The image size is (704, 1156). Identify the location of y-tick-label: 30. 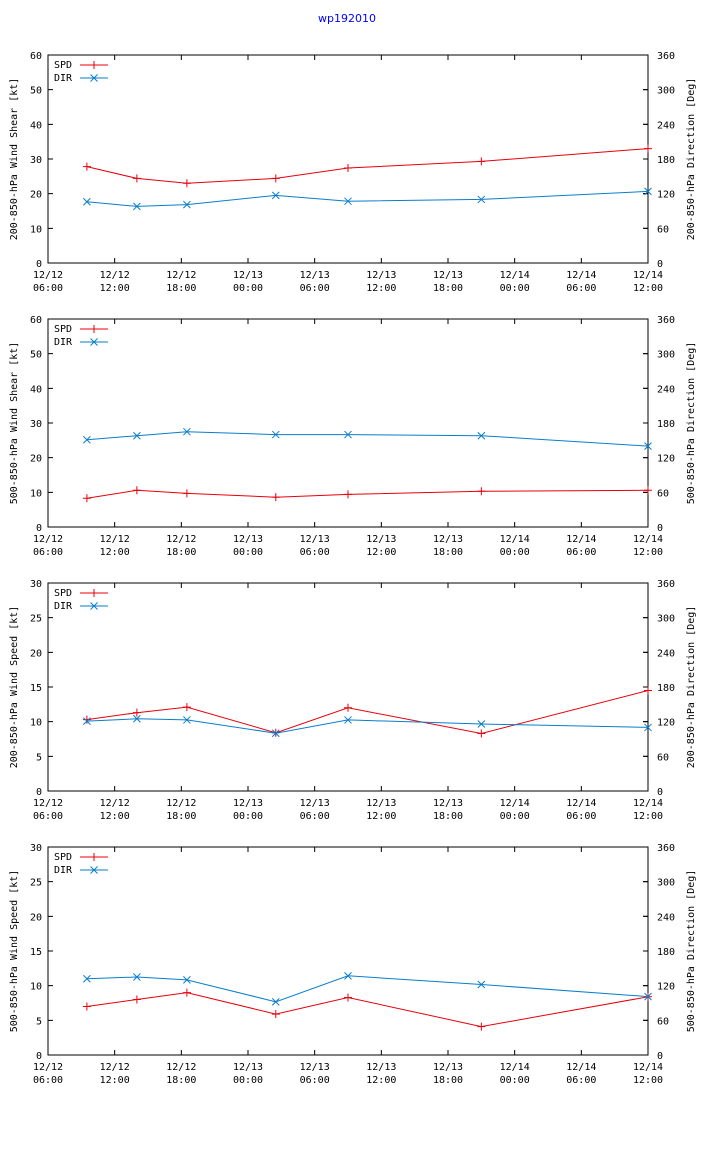
(36, 848).